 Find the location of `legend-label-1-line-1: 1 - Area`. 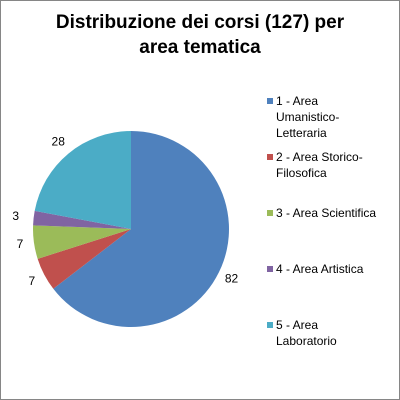

legend-label-1-line-1: 1 - Area is located at coordinates (297, 101).